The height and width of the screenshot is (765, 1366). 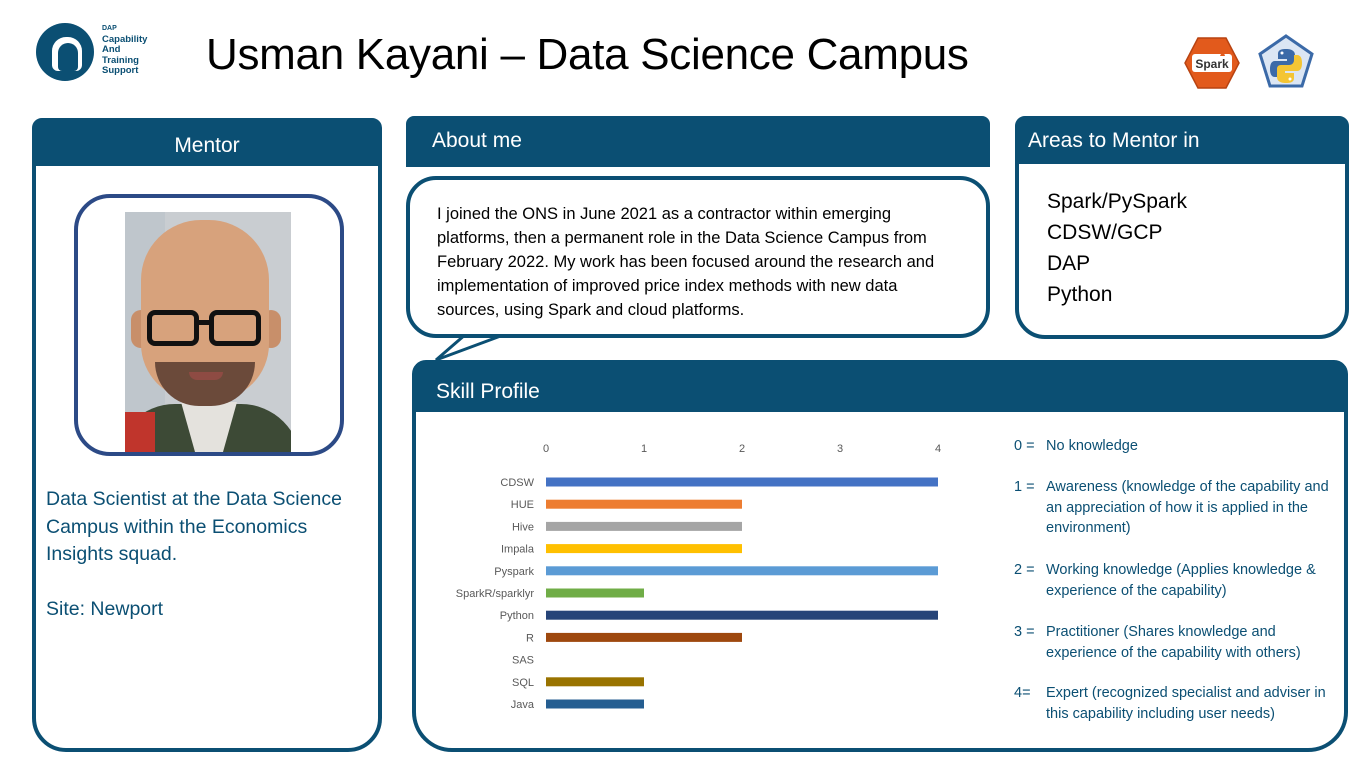 I want to click on bar-python, so click(x=742, y=615).